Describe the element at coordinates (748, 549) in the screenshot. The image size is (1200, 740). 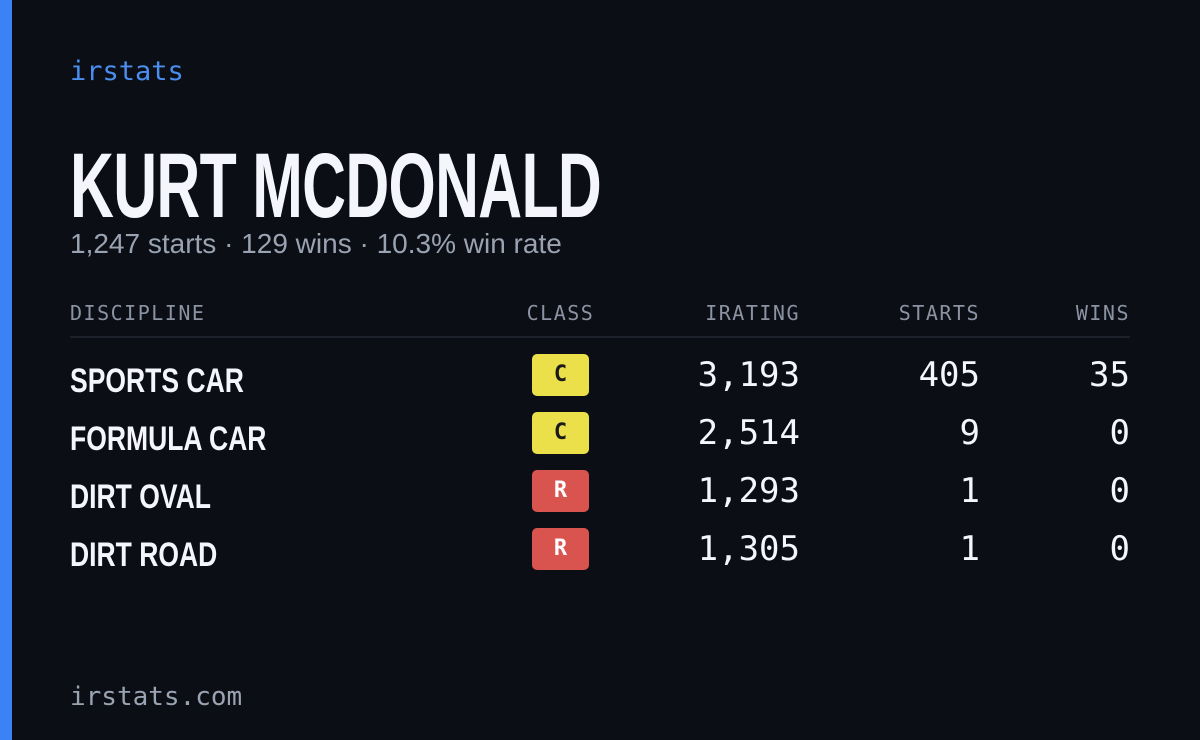
I see `stat-value: 1,305` at that location.